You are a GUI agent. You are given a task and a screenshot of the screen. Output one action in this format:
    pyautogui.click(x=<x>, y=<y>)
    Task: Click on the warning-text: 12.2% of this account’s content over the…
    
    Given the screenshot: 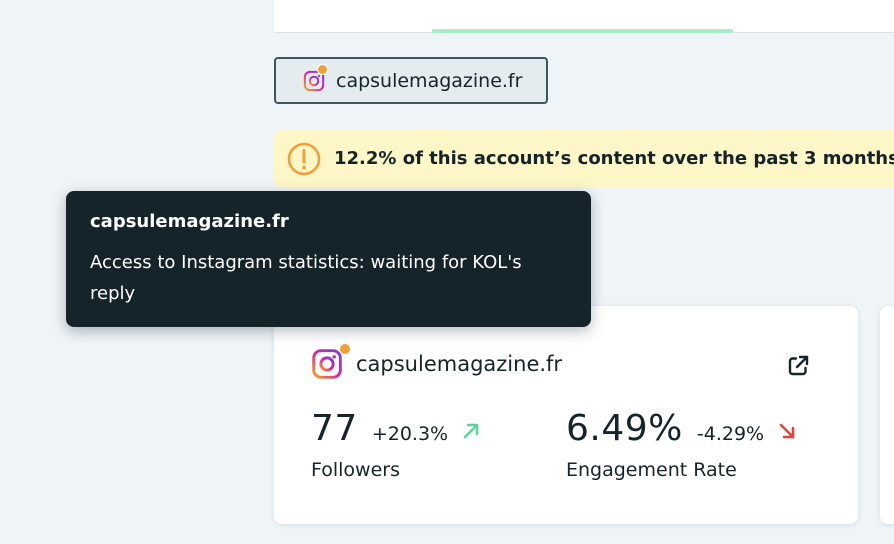 What is the action you would take?
    pyautogui.click(x=614, y=158)
    